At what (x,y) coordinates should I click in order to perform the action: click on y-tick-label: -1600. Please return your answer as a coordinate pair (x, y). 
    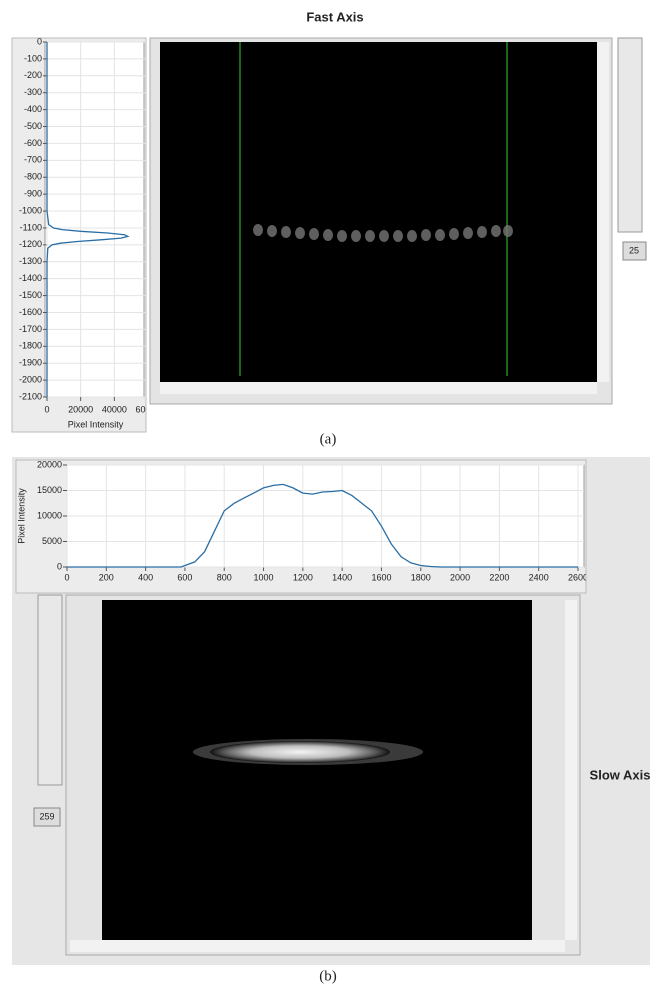
    Looking at the image, I should click on (30, 312).